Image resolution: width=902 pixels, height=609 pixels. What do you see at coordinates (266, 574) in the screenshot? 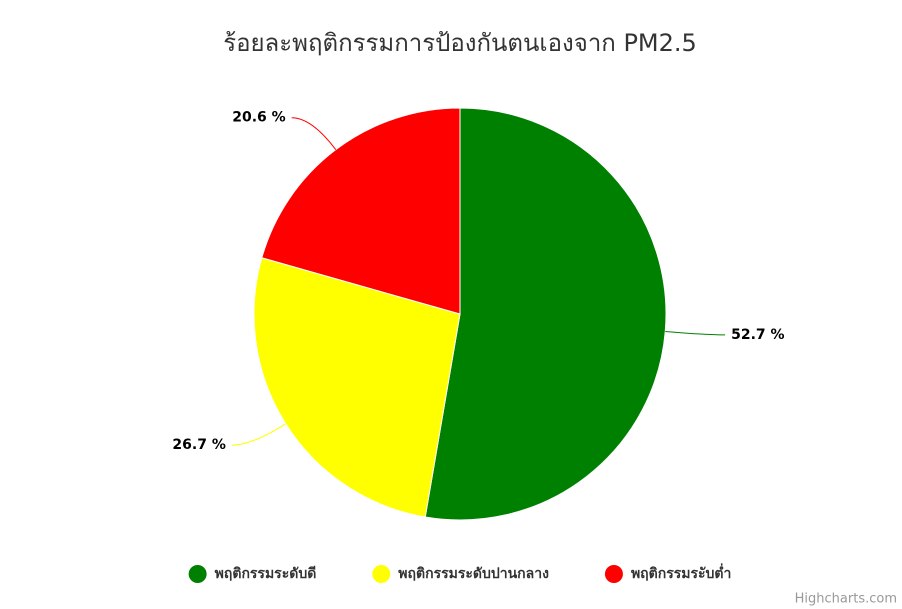
I see `legend-label: พฤติกรรมระดับดี` at bounding box center [266, 574].